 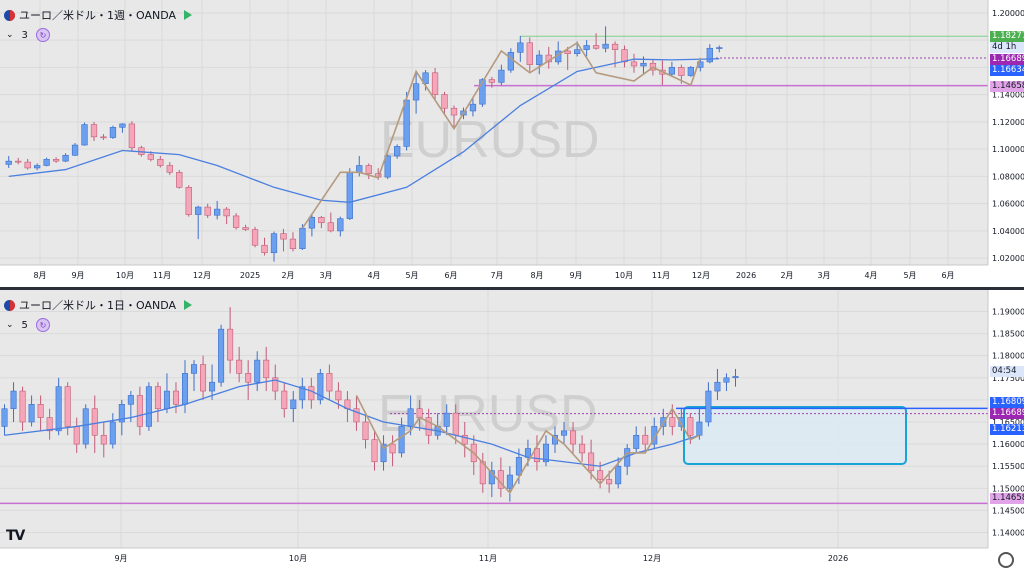 What do you see at coordinates (1007, 498) in the screenshot?
I see `support-price-tag: 1.14658` at bounding box center [1007, 498].